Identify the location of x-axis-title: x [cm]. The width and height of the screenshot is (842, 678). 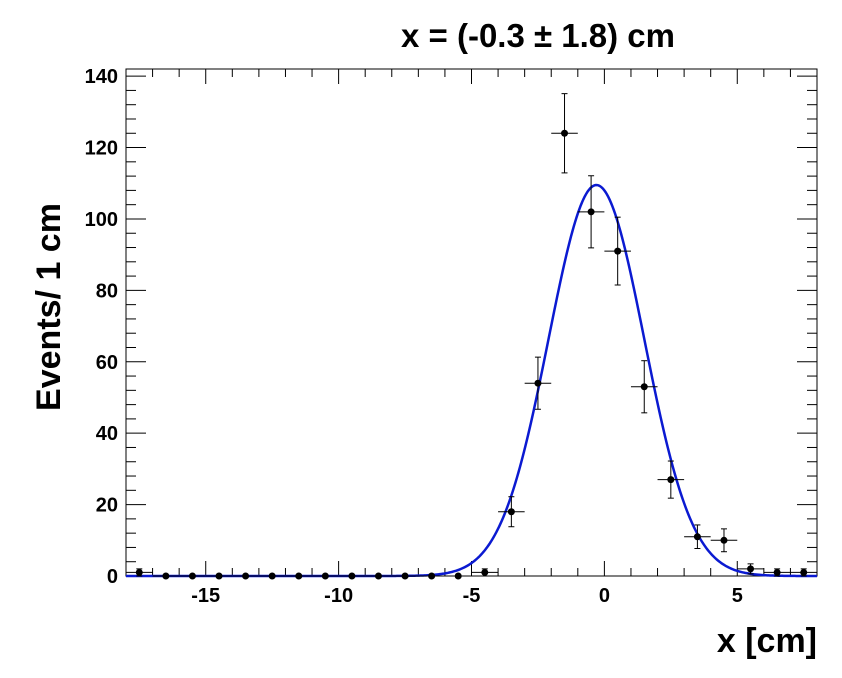
(767, 641).